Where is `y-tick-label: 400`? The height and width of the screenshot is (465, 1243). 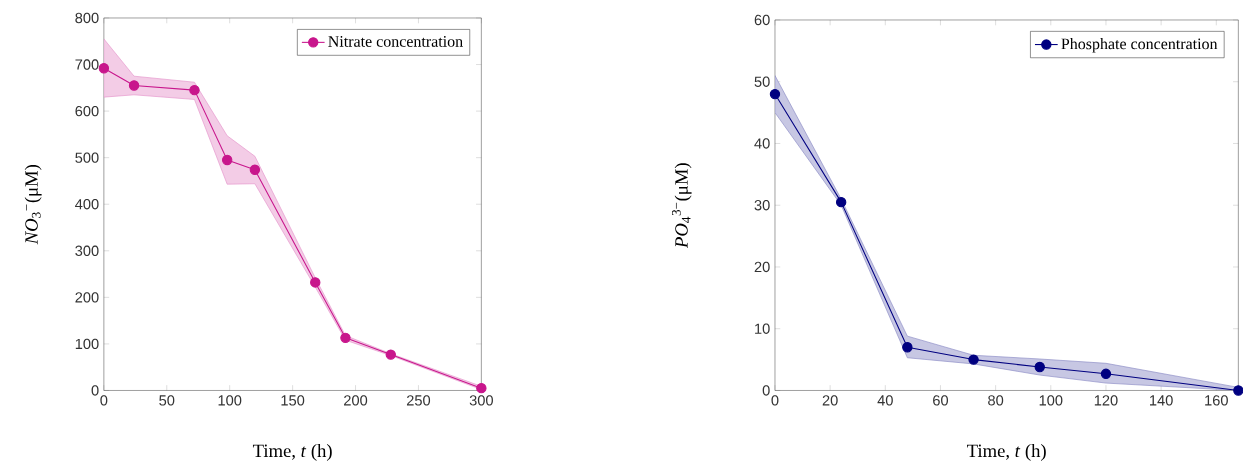 y-tick-label: 400 is located at coordinates (87, 204).